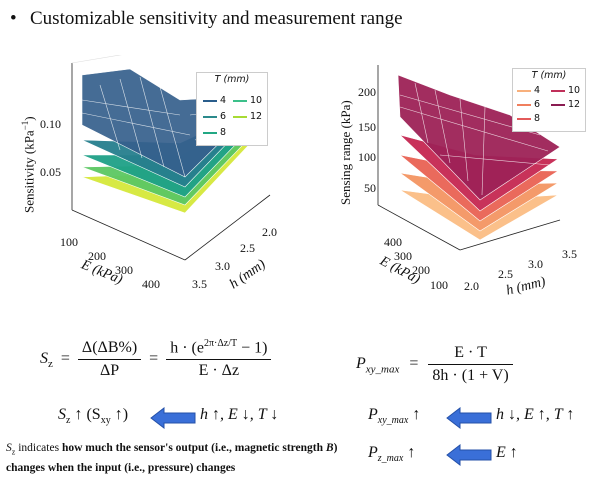  I want to click on fraction-3: E · T 8h · (1 + V), so click(470, 364).